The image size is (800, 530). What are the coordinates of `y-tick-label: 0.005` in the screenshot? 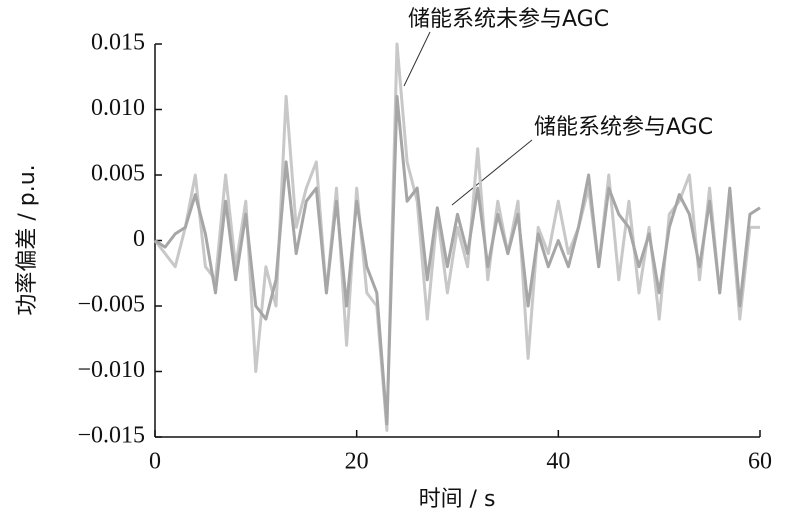 It's located at (118, 174).